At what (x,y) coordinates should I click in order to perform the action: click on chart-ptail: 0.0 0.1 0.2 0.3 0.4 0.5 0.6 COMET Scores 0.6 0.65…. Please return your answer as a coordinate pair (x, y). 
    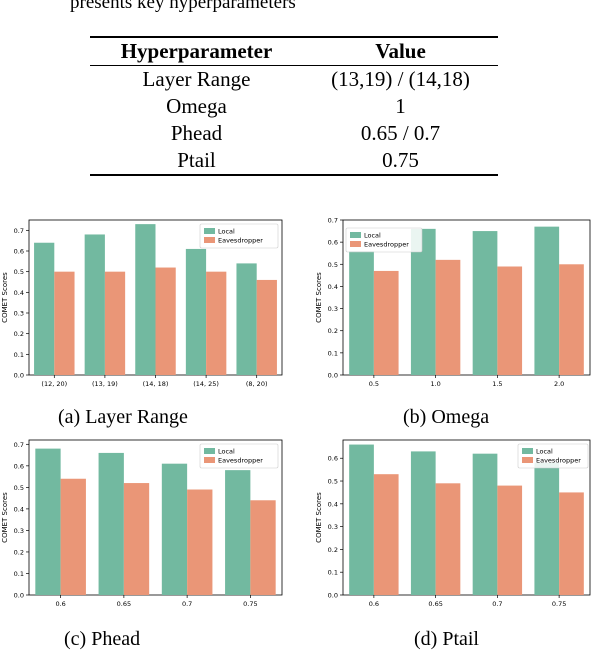
    Looking at the image, I should click on (453, 523).